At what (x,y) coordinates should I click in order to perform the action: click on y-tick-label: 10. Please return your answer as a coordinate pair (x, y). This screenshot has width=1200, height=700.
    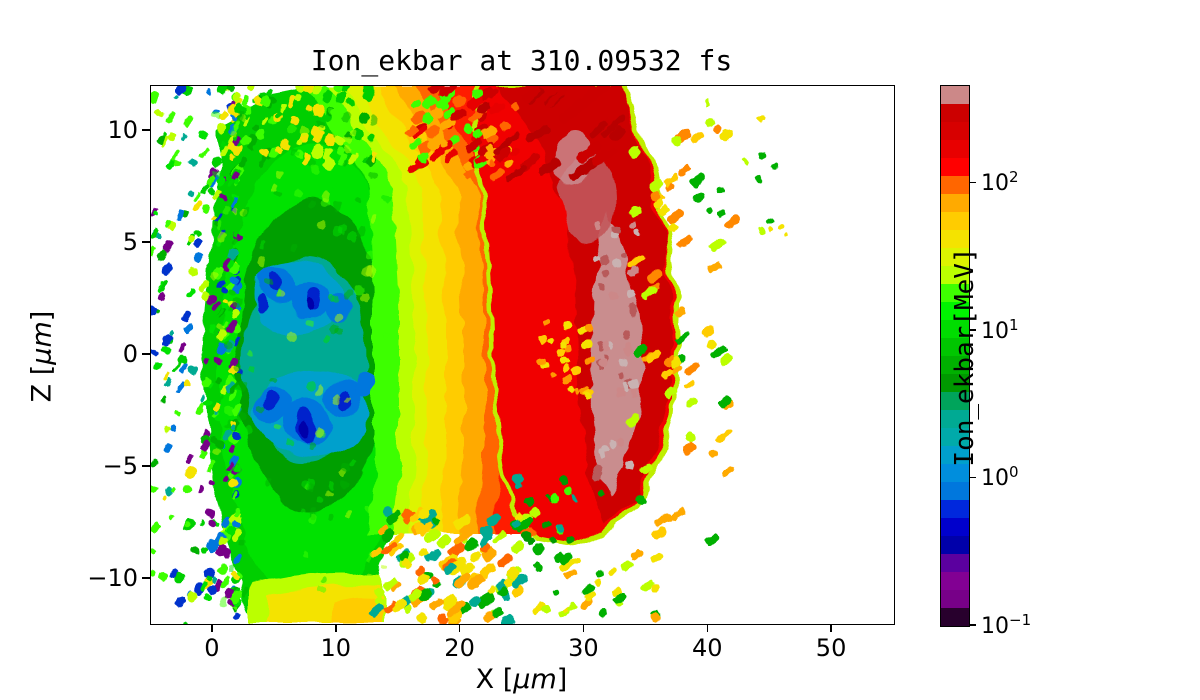
    Looking at the image, I should click on (122, 129).